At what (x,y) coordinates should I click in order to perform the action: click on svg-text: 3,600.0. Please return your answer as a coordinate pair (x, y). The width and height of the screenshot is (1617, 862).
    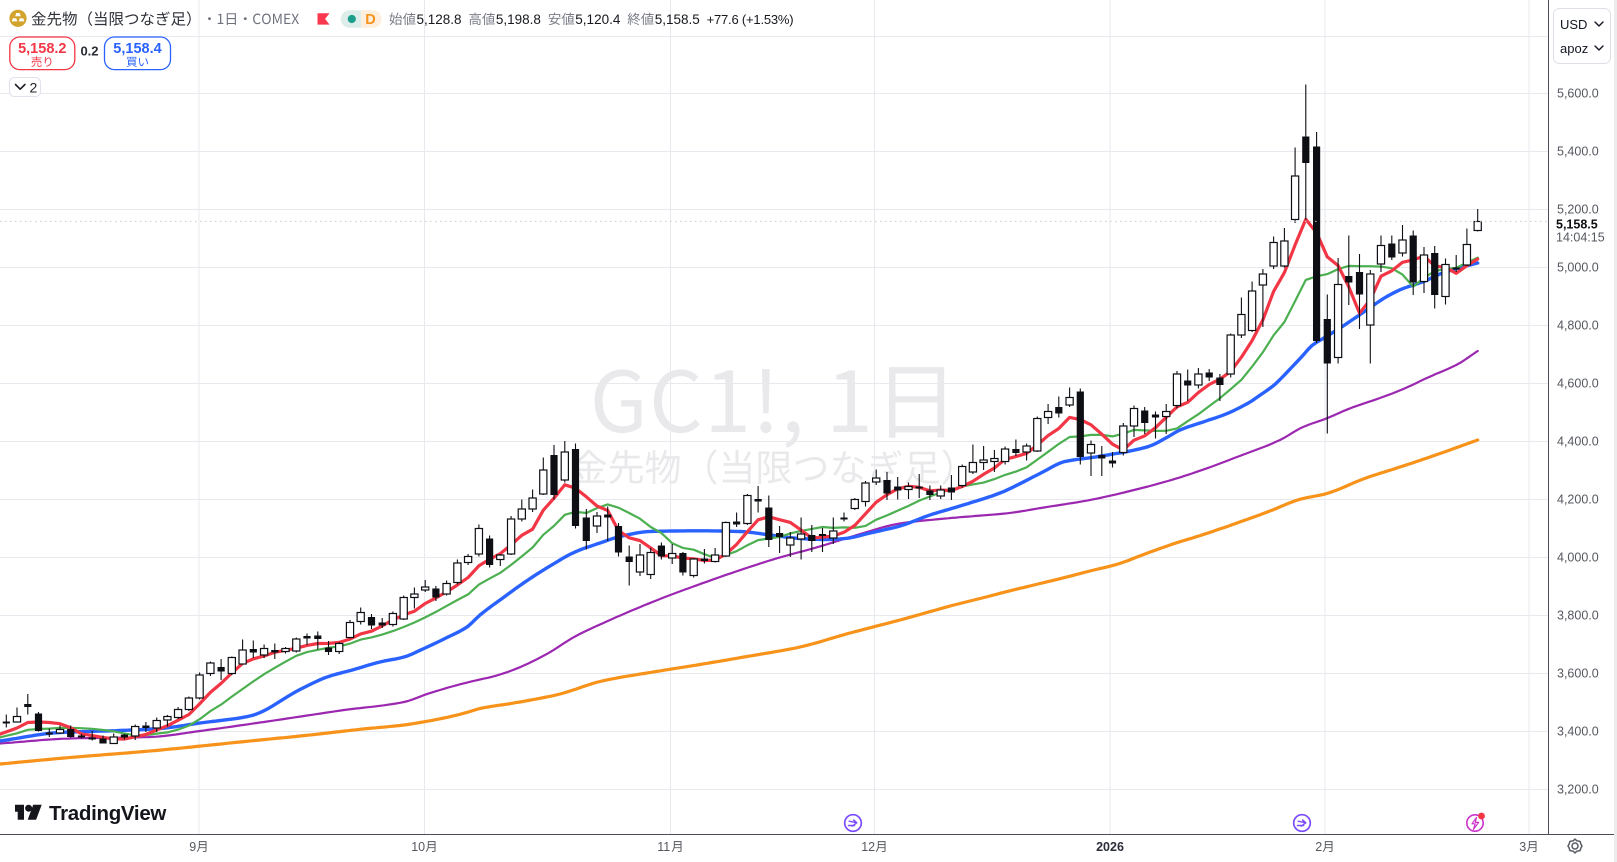
    Looking at the image, I should click on (1578, 674).